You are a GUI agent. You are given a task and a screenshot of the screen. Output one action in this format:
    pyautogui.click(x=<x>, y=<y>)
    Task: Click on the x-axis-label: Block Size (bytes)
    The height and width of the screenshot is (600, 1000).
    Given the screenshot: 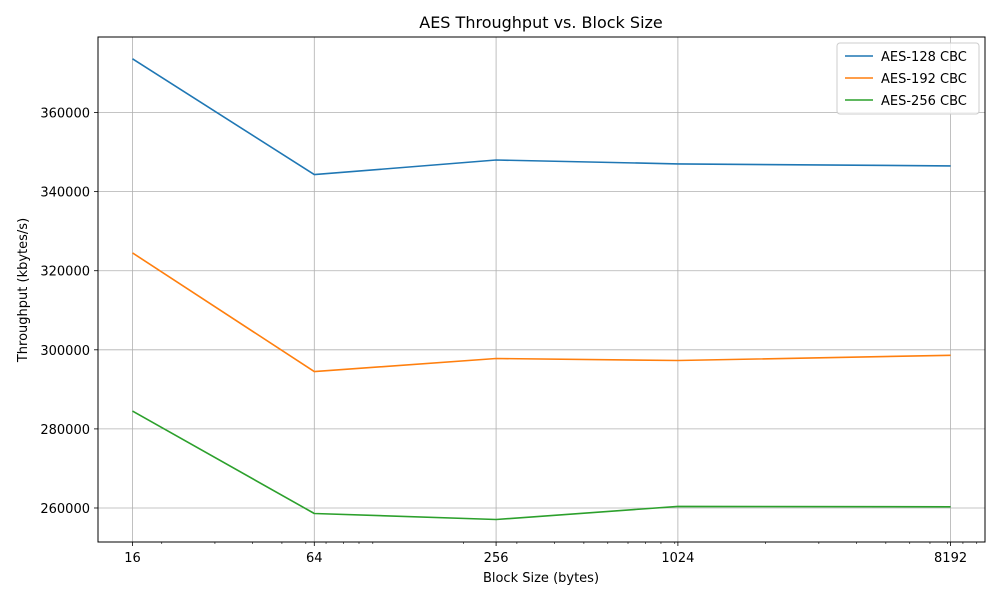 What is the action you would take?
    pyautogui.click(x=541, y=578)
    